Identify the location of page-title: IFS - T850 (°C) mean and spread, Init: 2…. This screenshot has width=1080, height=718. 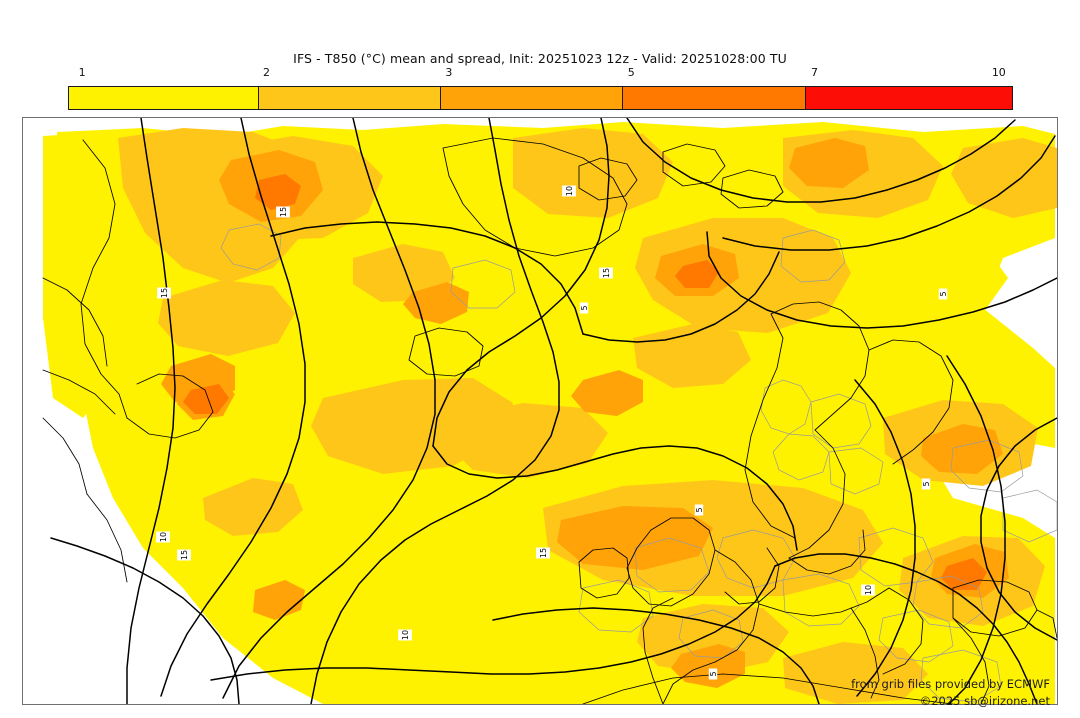
(540, 58).